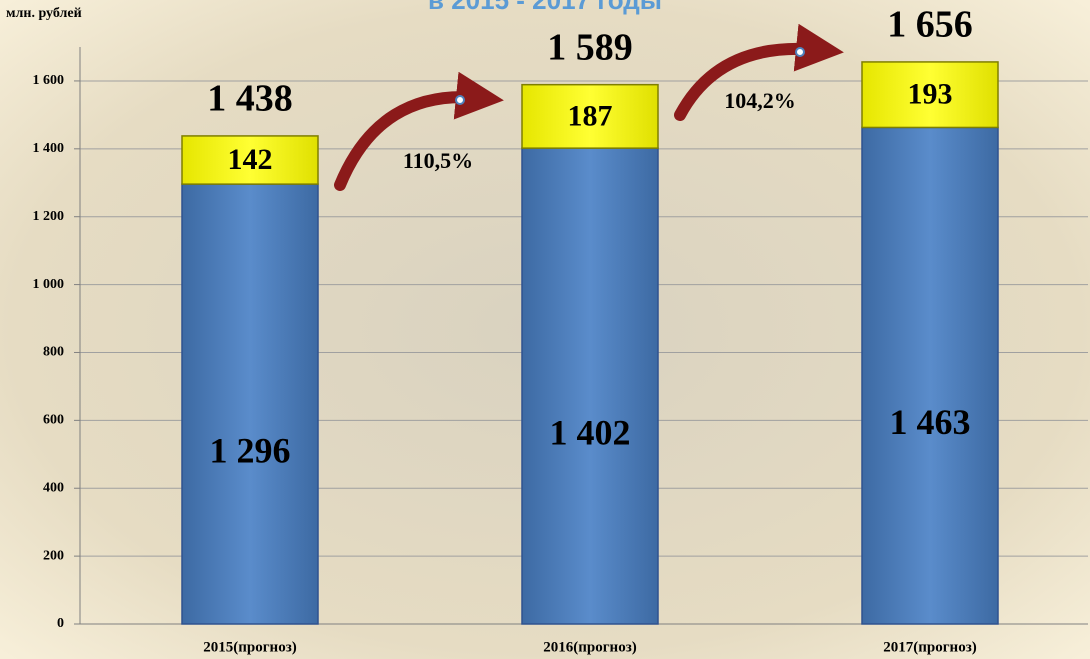 The width and height of the screenshot is (1090, 659). What do you see at coordinates (49, 216) in the screenshot?
I see `y-tick-label: 1 200` at bounding box center [49, 216].